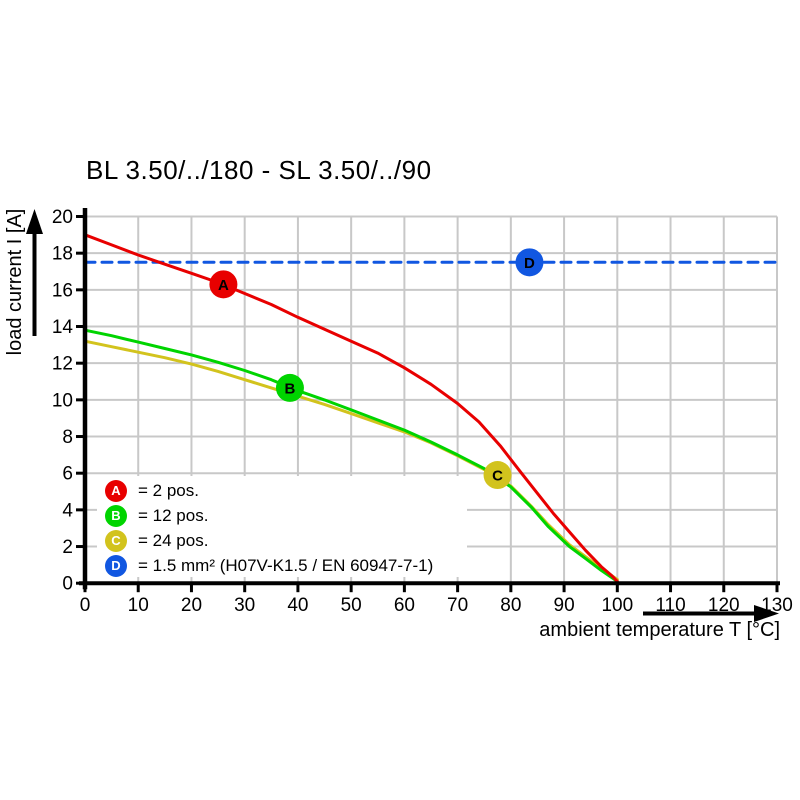 The width and height of the screenshot is (800, 800). I want to click on legend-label-D: = 1.5 mm² (H07V-K1.5 / EN 60947-7-1), so click(286, 565).